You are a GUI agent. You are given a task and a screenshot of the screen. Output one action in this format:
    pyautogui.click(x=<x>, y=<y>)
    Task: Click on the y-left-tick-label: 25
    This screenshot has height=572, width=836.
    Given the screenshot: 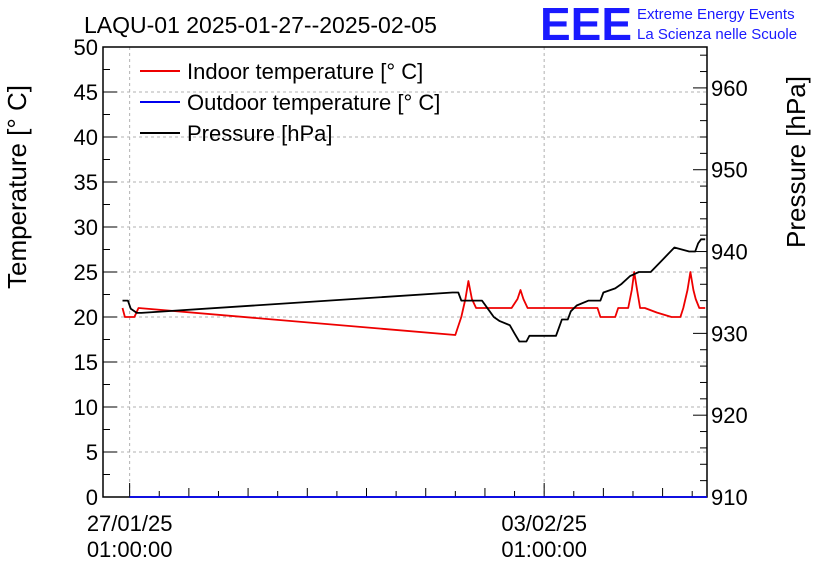 What is the action you would take?
    pyautogui.click(x=86, y=272)
    